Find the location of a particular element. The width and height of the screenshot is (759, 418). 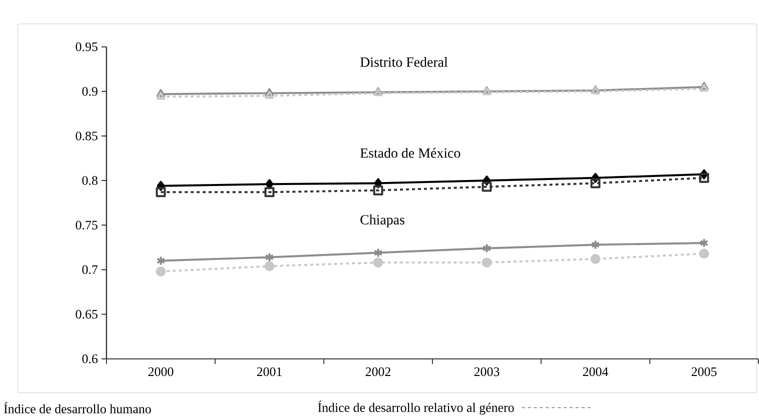

y-tick-label: 0.65 is located at coordinates (87, 314).